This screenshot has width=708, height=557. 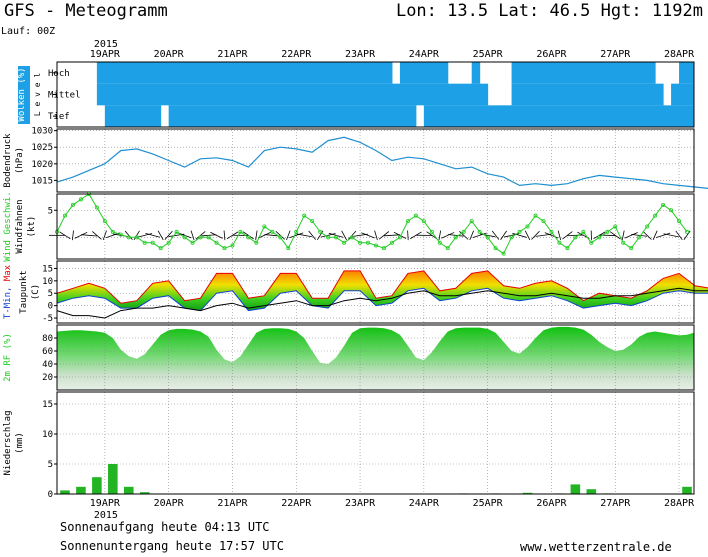 What do you see at coordinates (382, 162) in the screenshot?
I see `pressure-line` at bounding box center [382, 162].